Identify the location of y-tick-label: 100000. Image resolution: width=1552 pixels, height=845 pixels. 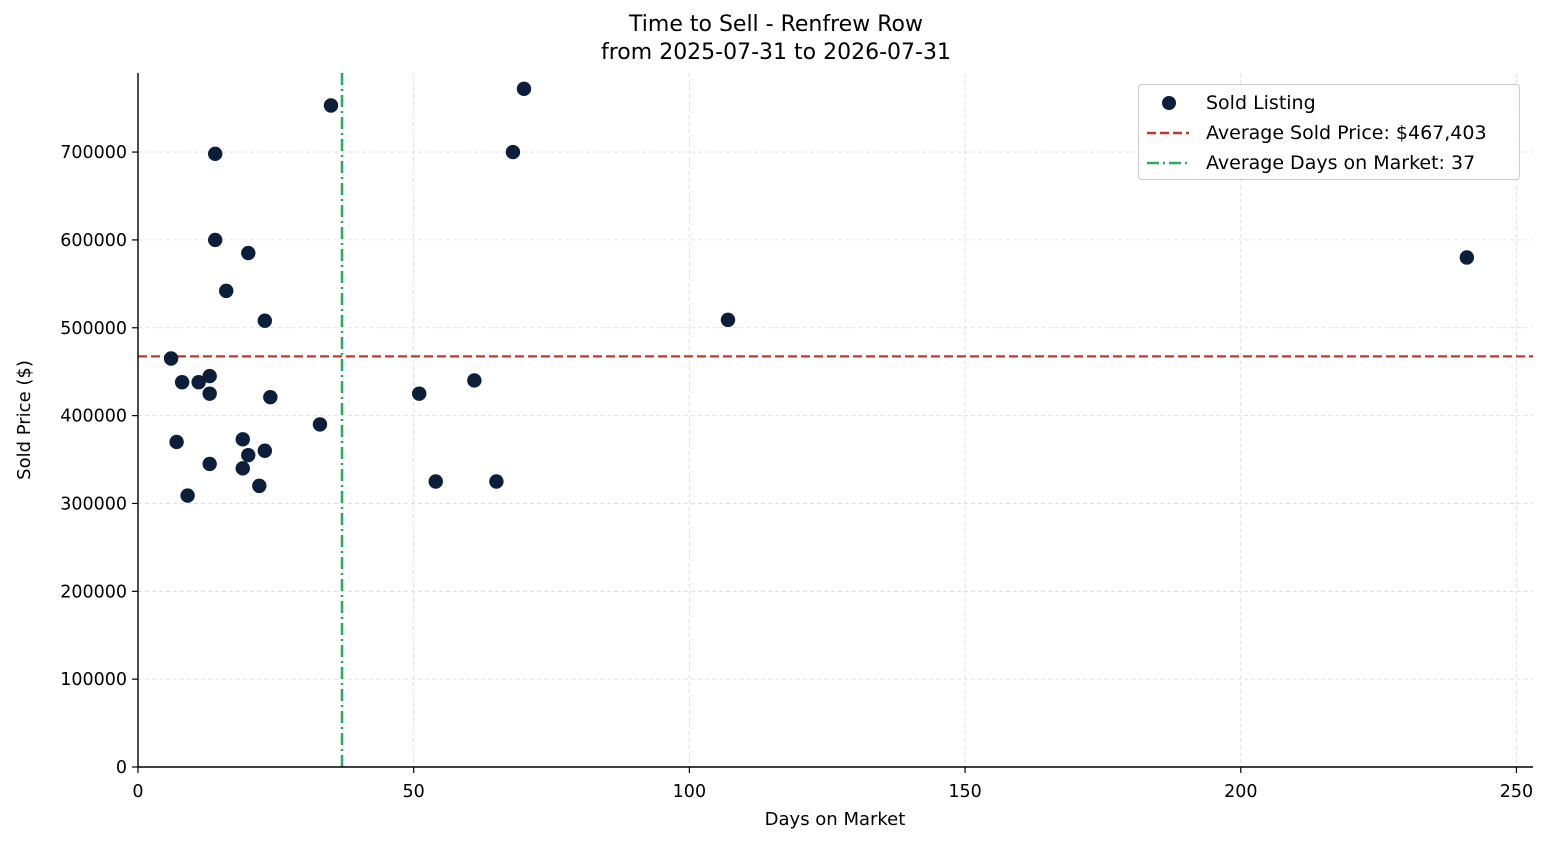
(93, 680).